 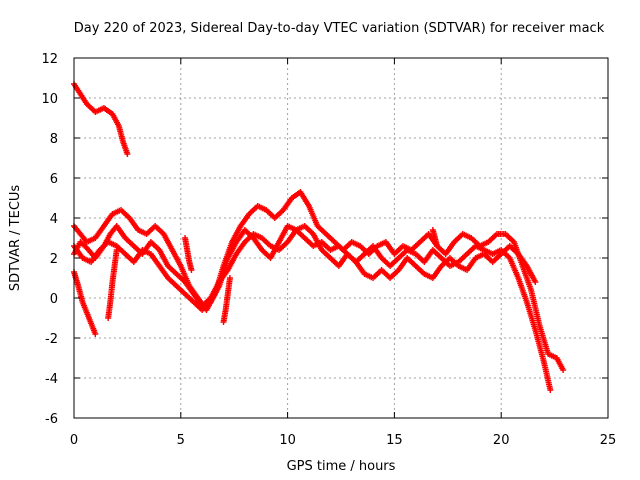 What do you see at coordinates (74, 440) in the screenshot?
I see `x-tick-label: 0` at bounding box center [74, 440].